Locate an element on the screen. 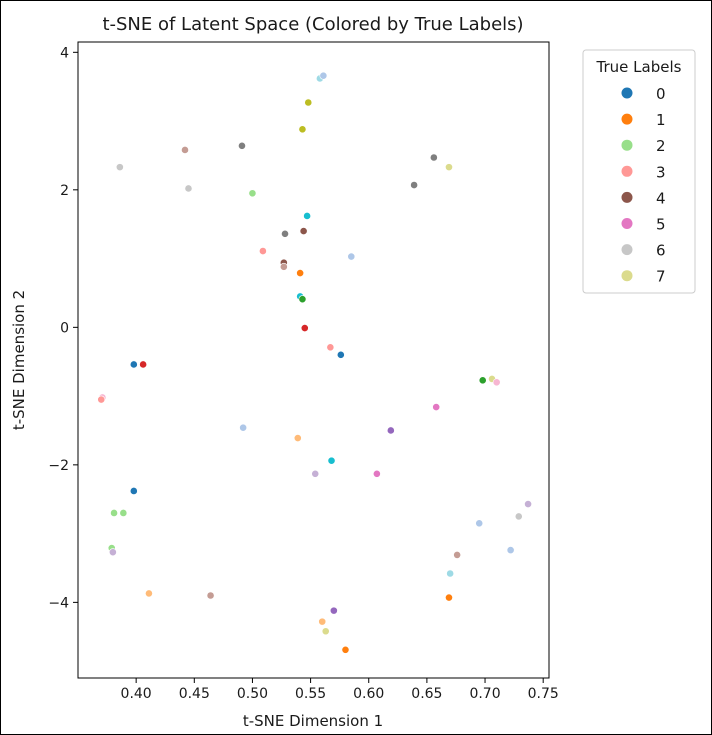 The image size is (712, 735). x-axis: 0.40 0.45 0.50 0.55 0.60 0.65 0.70 0.75 is located at coordinates (340, 690).